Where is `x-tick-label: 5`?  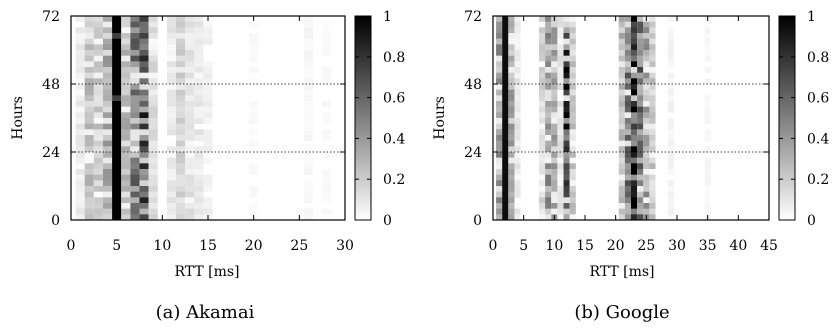
x-tick-label: 5 is located at coordinates (523, 246).